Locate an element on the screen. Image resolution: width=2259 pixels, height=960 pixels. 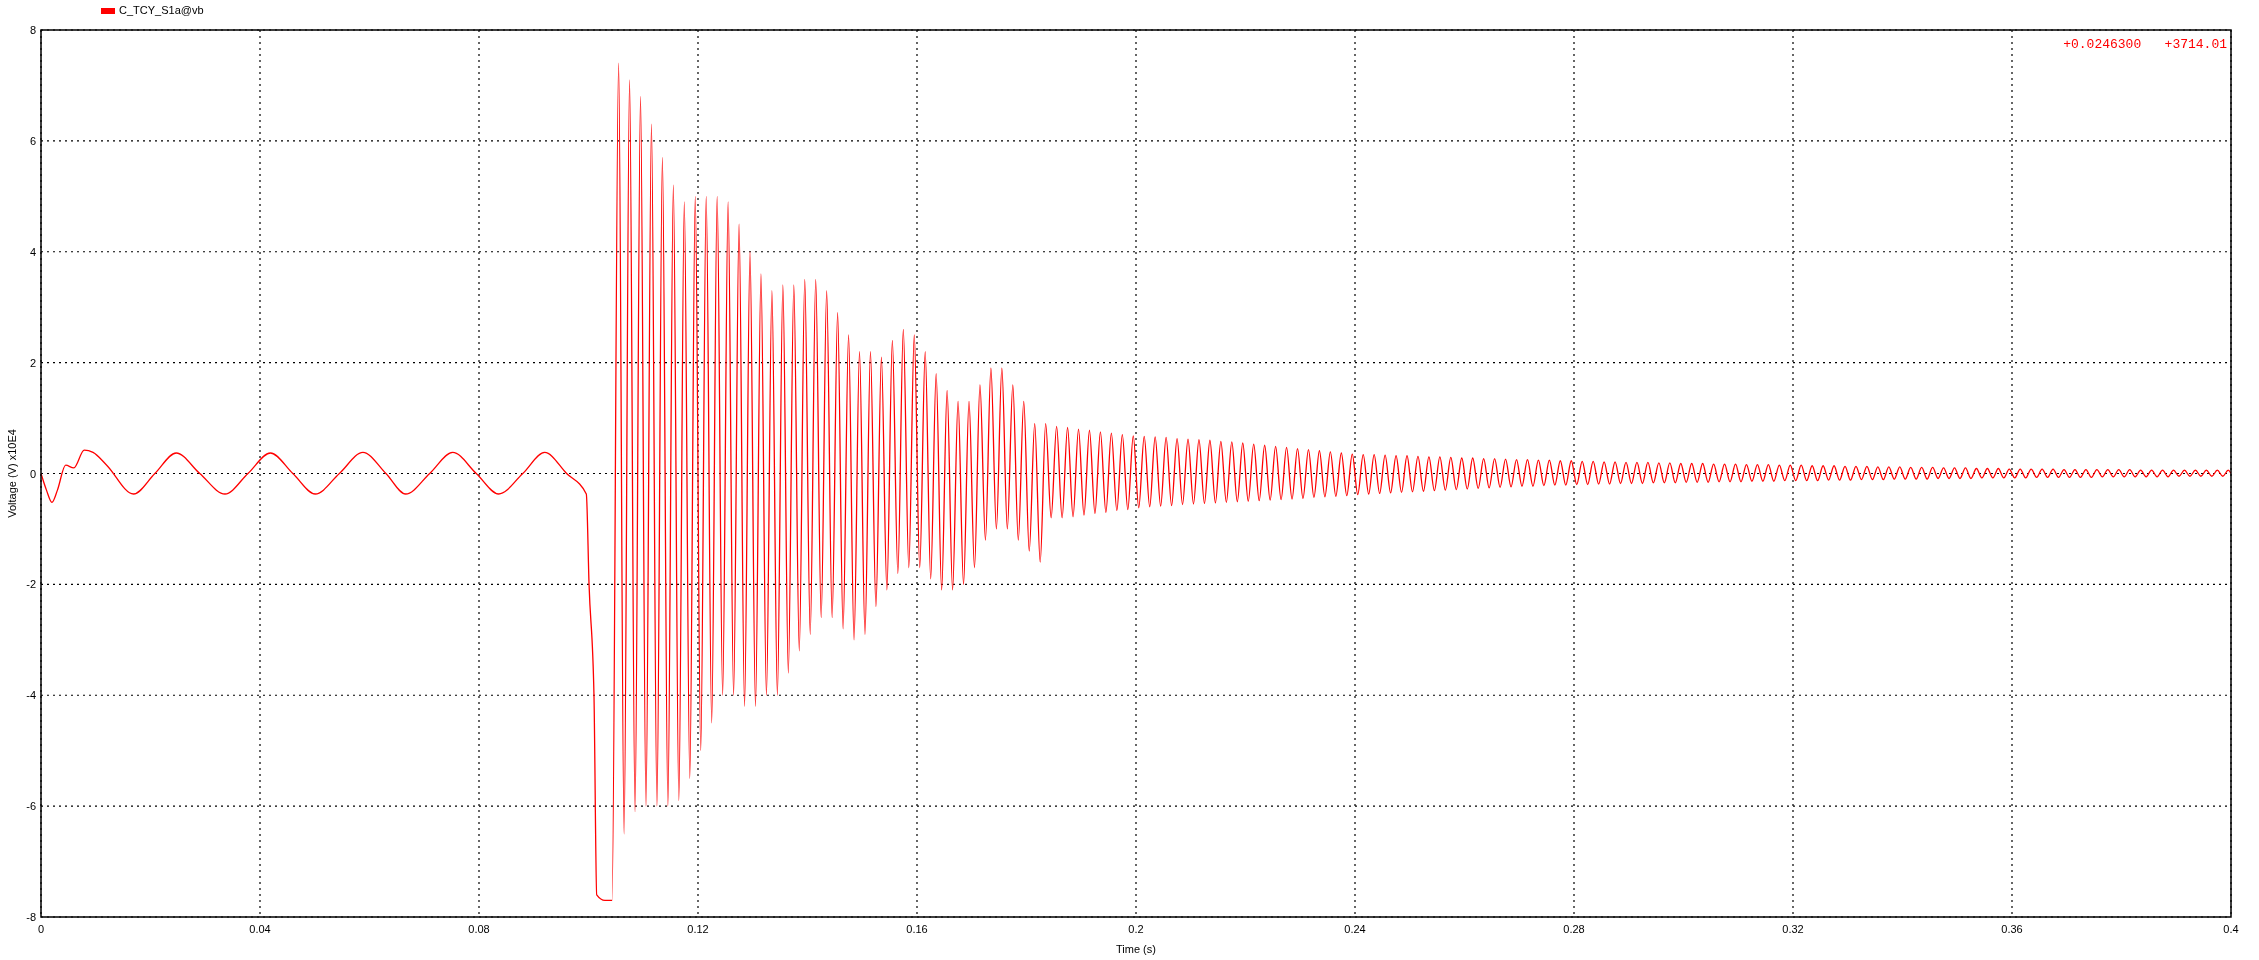
y-tick-label: 8 is located at coordinates (32, 30).